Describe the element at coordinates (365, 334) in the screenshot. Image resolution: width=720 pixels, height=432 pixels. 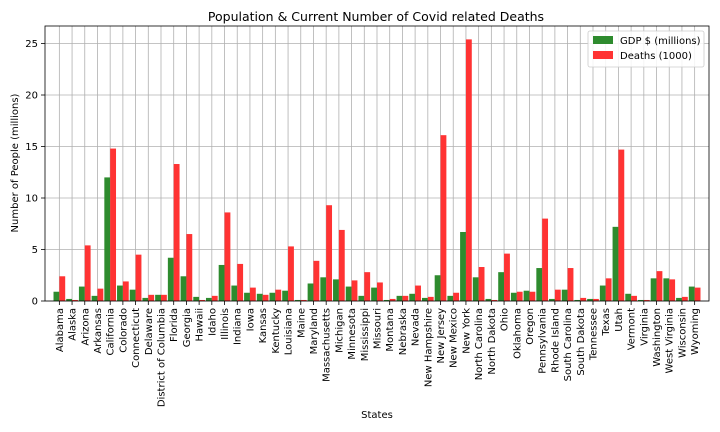
I see `x-tick-label: Mississippi` at that location.